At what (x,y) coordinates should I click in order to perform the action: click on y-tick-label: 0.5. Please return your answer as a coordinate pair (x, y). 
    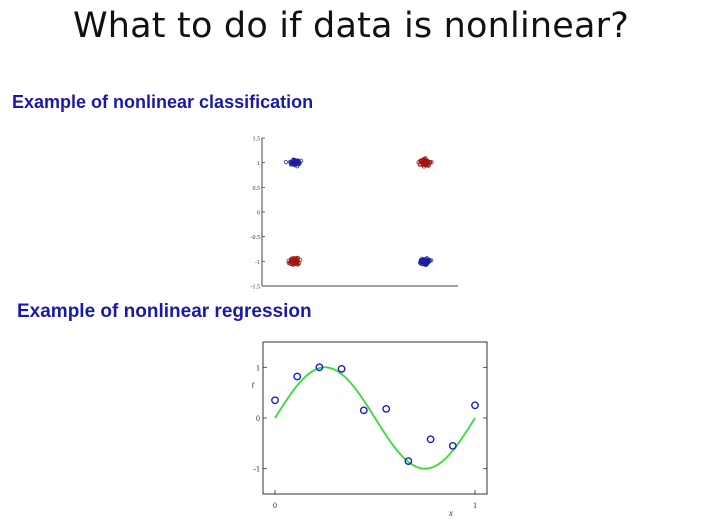
    Looking at the image, I should click on (257, 189).